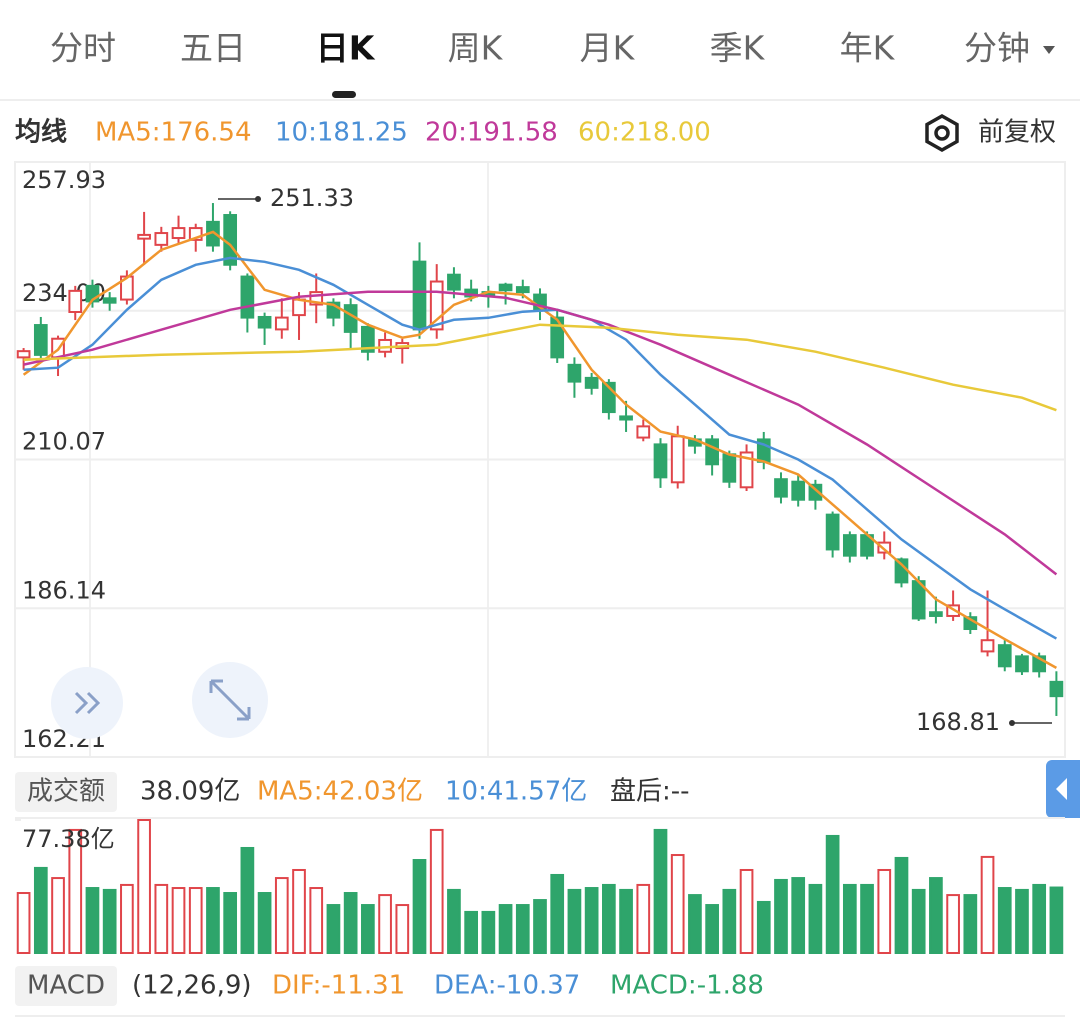 The height and width of the screenshot is (1026, 1080). What do you see at coordinates (340, 792) in the screenshot?
I see `volume-legend: MA5:42.03亿` at bounding box center [340, 792].